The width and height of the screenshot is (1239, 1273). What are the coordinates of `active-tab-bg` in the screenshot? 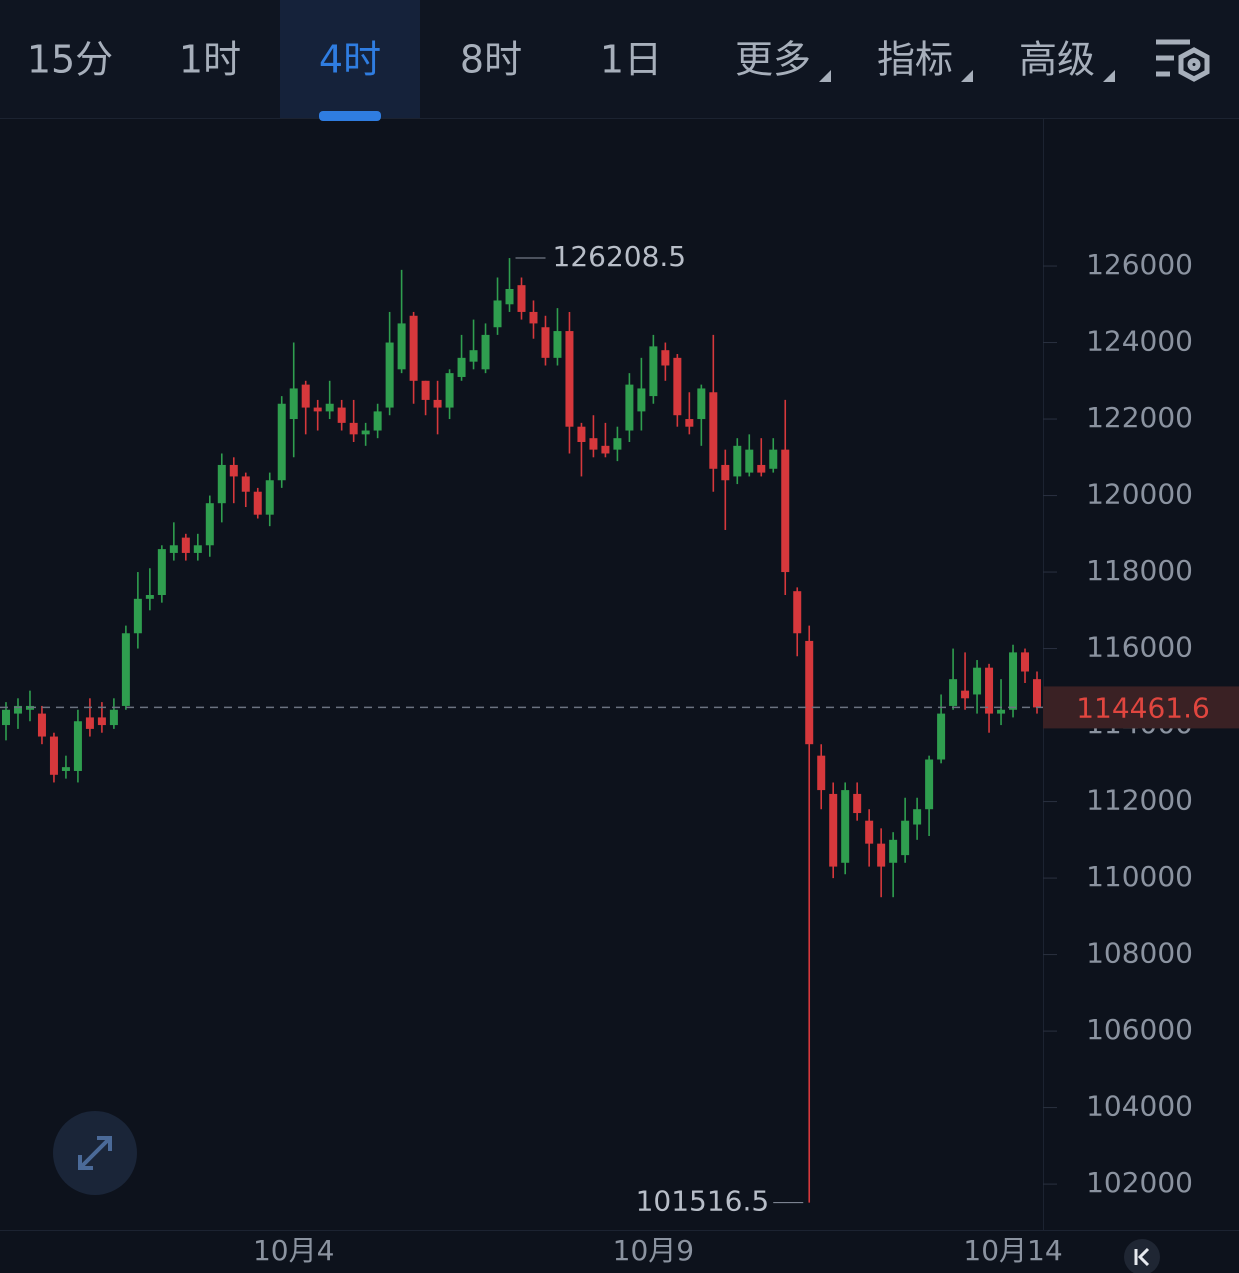 It's located at (350, 59).